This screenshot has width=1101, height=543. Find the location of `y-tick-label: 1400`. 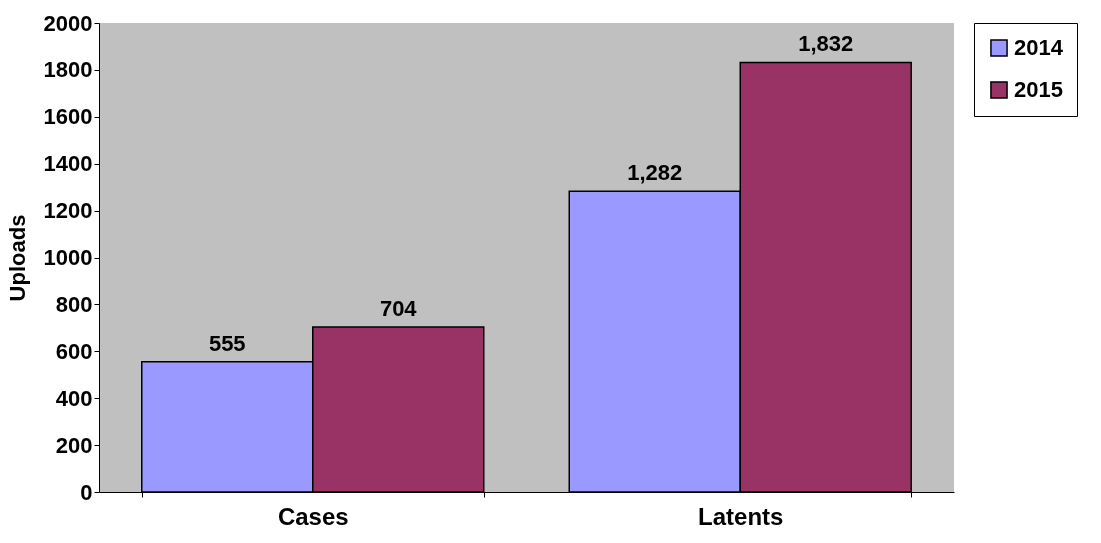

y-tick-label: 1400 is located at coordinates (68, 164).